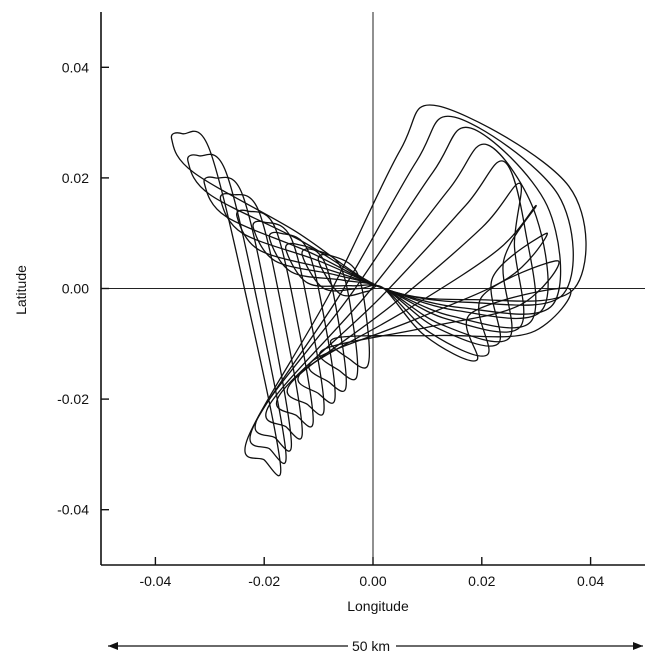  I want to click on y-tick-label: 0.00, so click(75, 289).